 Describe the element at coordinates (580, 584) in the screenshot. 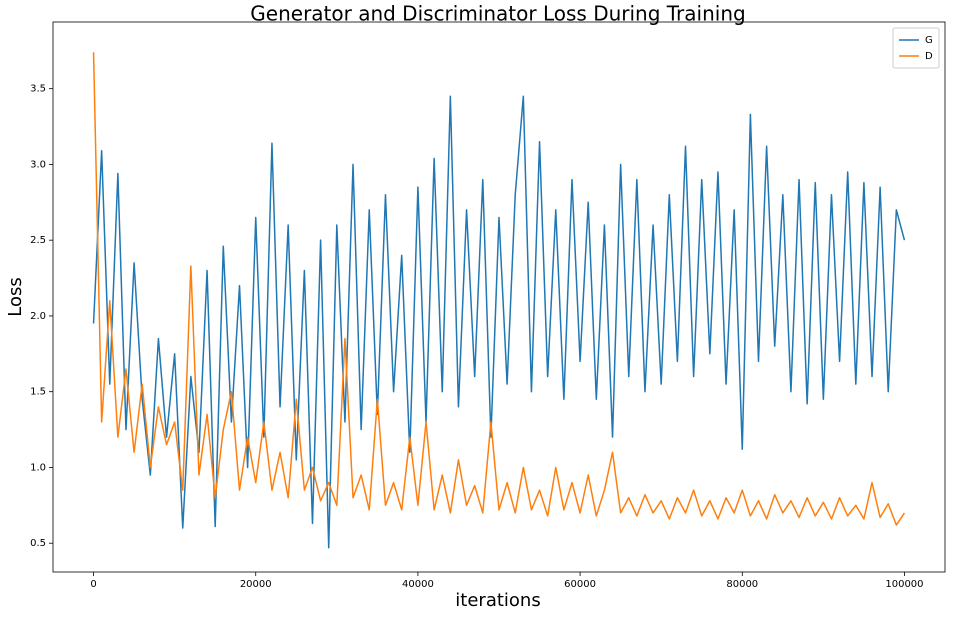

I see `x-tick-label: 60000` at that location.